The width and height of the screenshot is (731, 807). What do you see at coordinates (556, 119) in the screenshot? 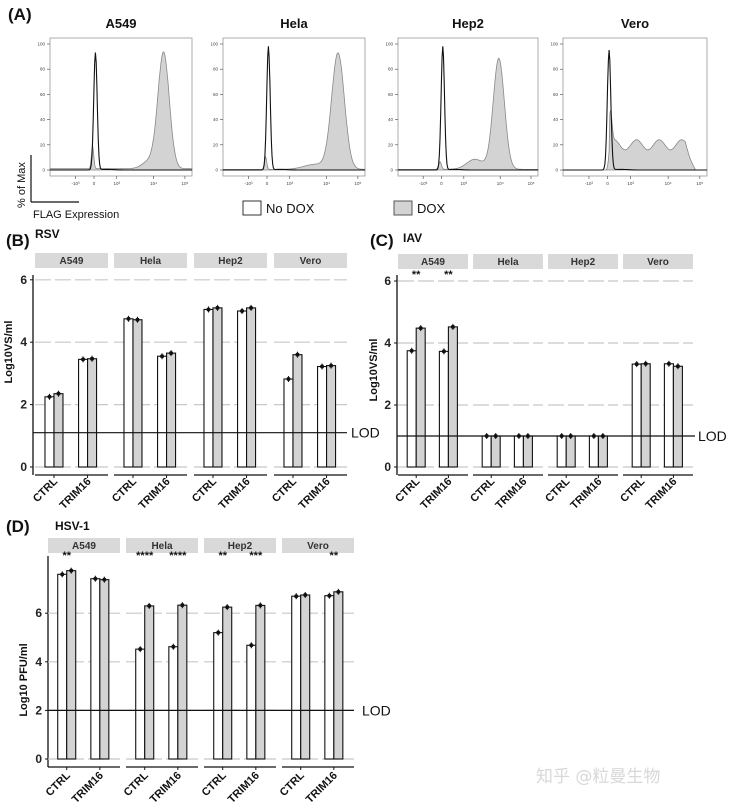
I see `flow-ytick-label: 40` at bounding box center [556, 119].